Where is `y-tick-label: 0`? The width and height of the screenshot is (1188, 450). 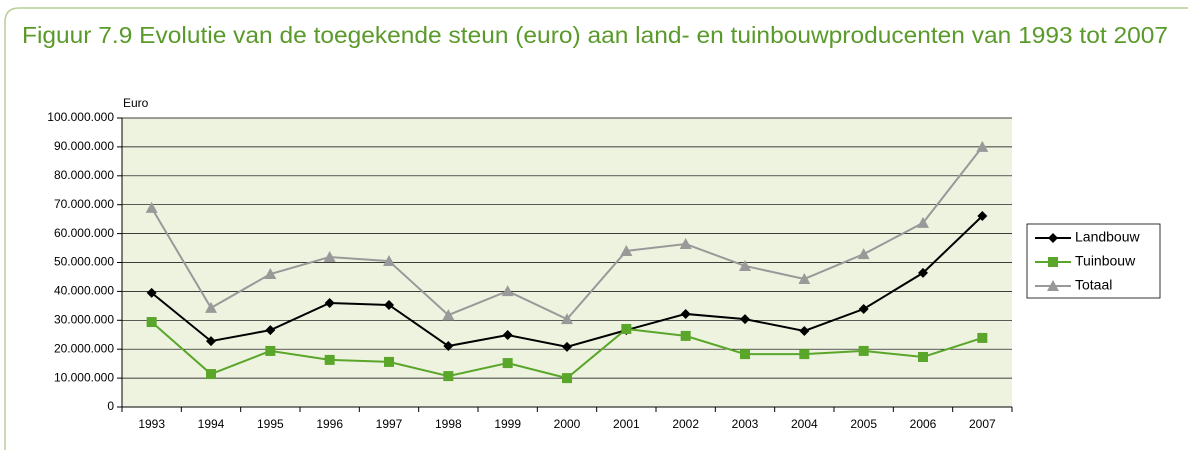 y-tick-label: 0 is located at coordinates (110, 406).